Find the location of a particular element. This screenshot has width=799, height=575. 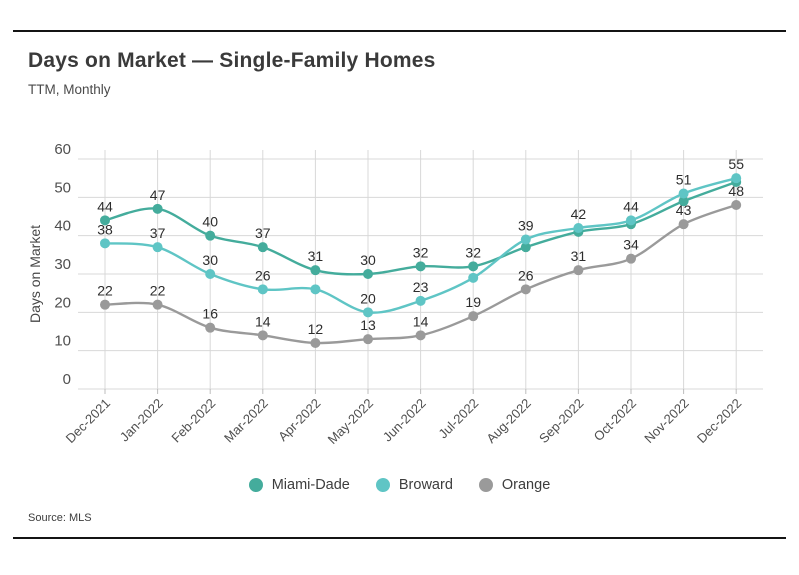

x-tick-label: Mar-2022 is located at coordinates (246, 421).